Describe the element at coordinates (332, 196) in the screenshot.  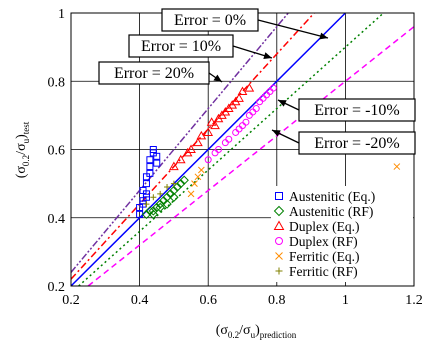
I see `legend-label: Austenitic (Eq.)` at that location.